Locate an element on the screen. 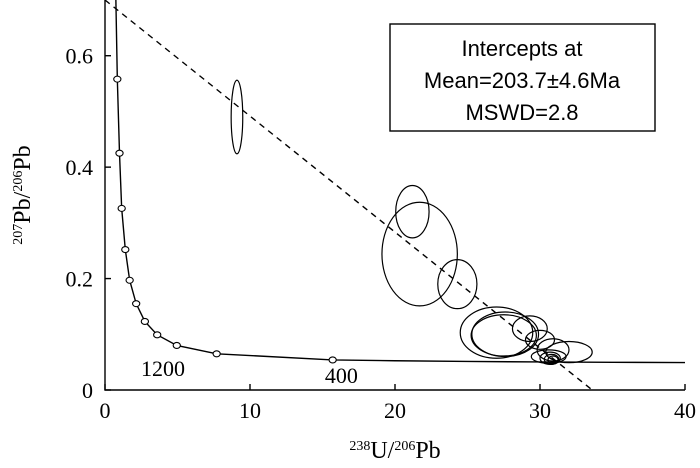 Image resolution: width=700 pixels, height=468 pixels. age-label: 1200 is located at coordinates (163, 368).